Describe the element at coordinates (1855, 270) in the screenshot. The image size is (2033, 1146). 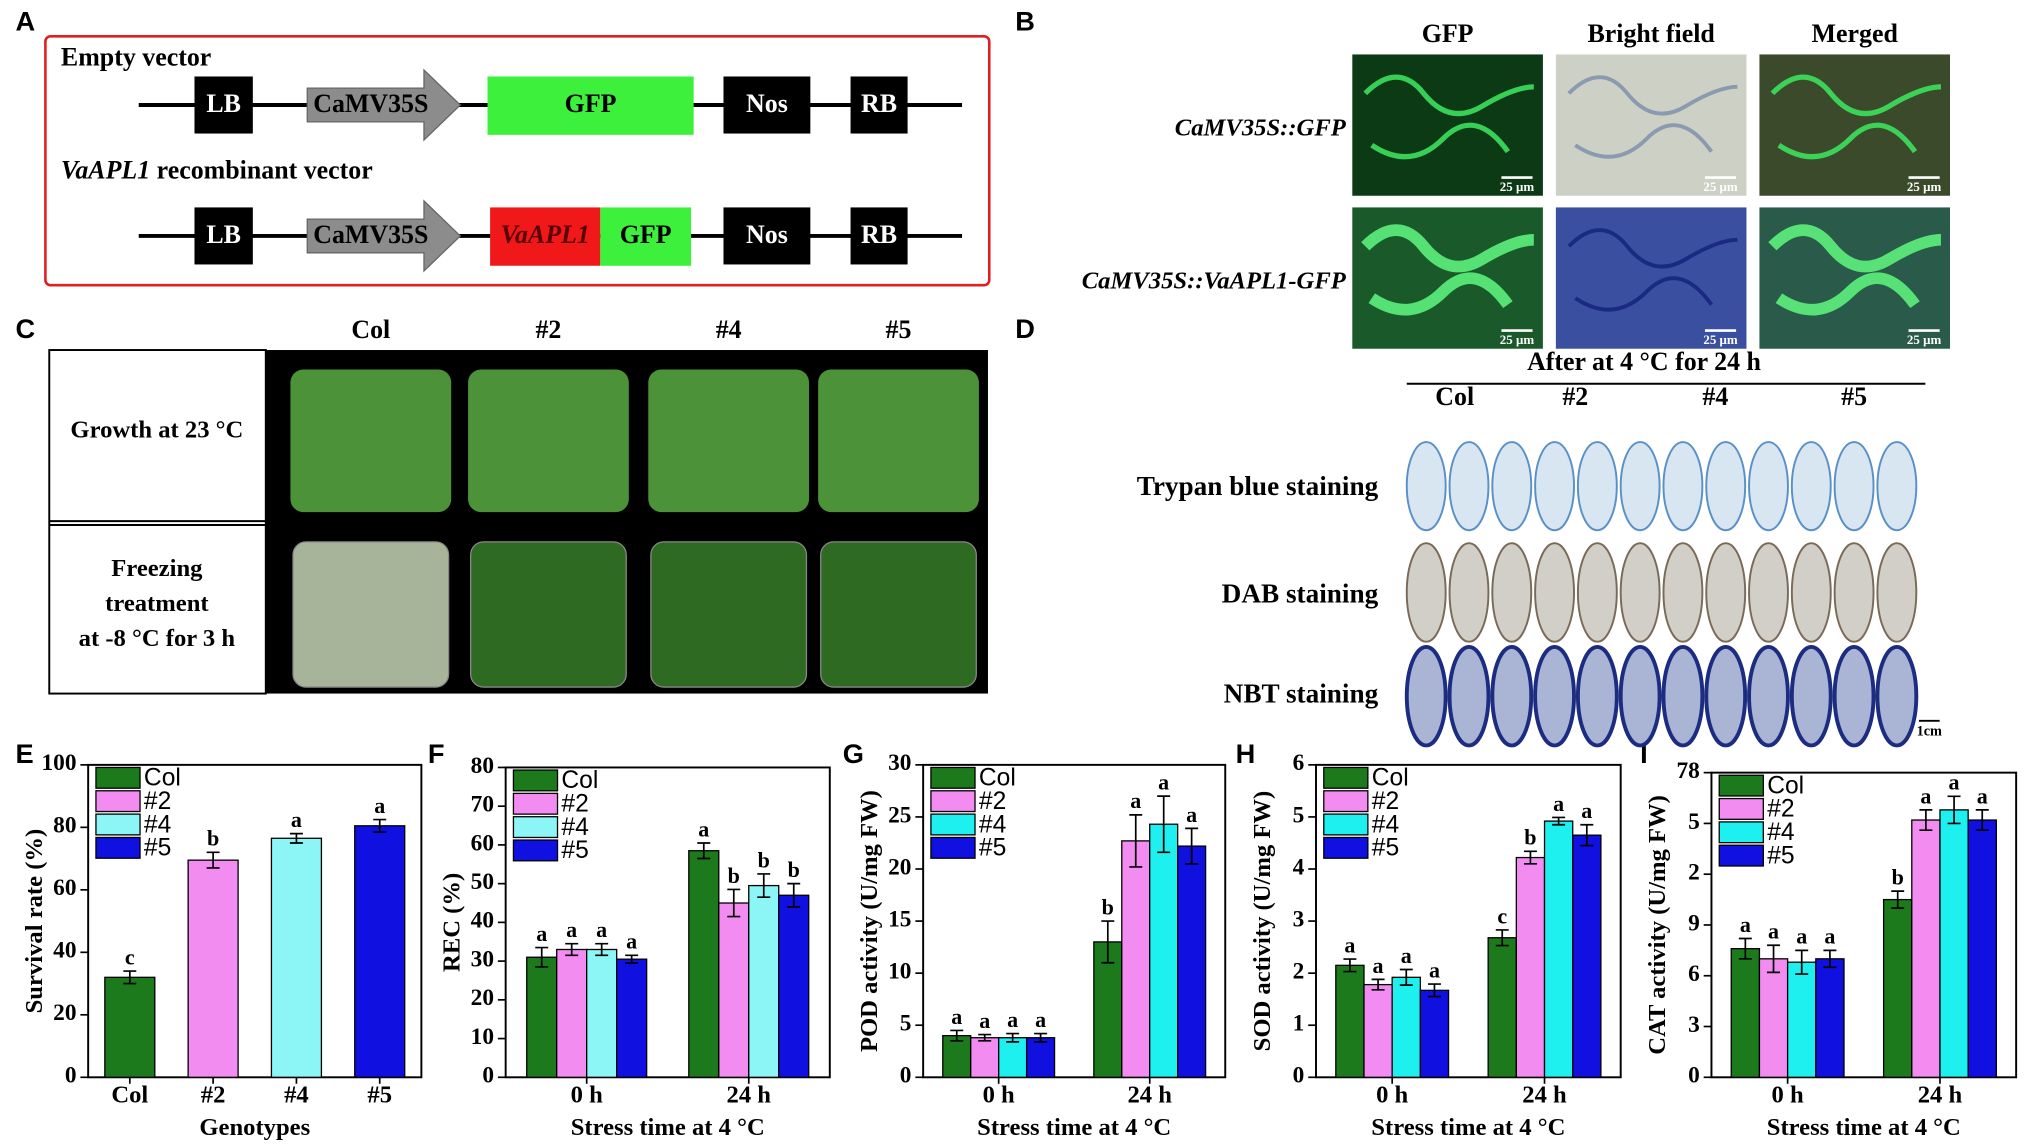
I see `cell-outline` at that location.